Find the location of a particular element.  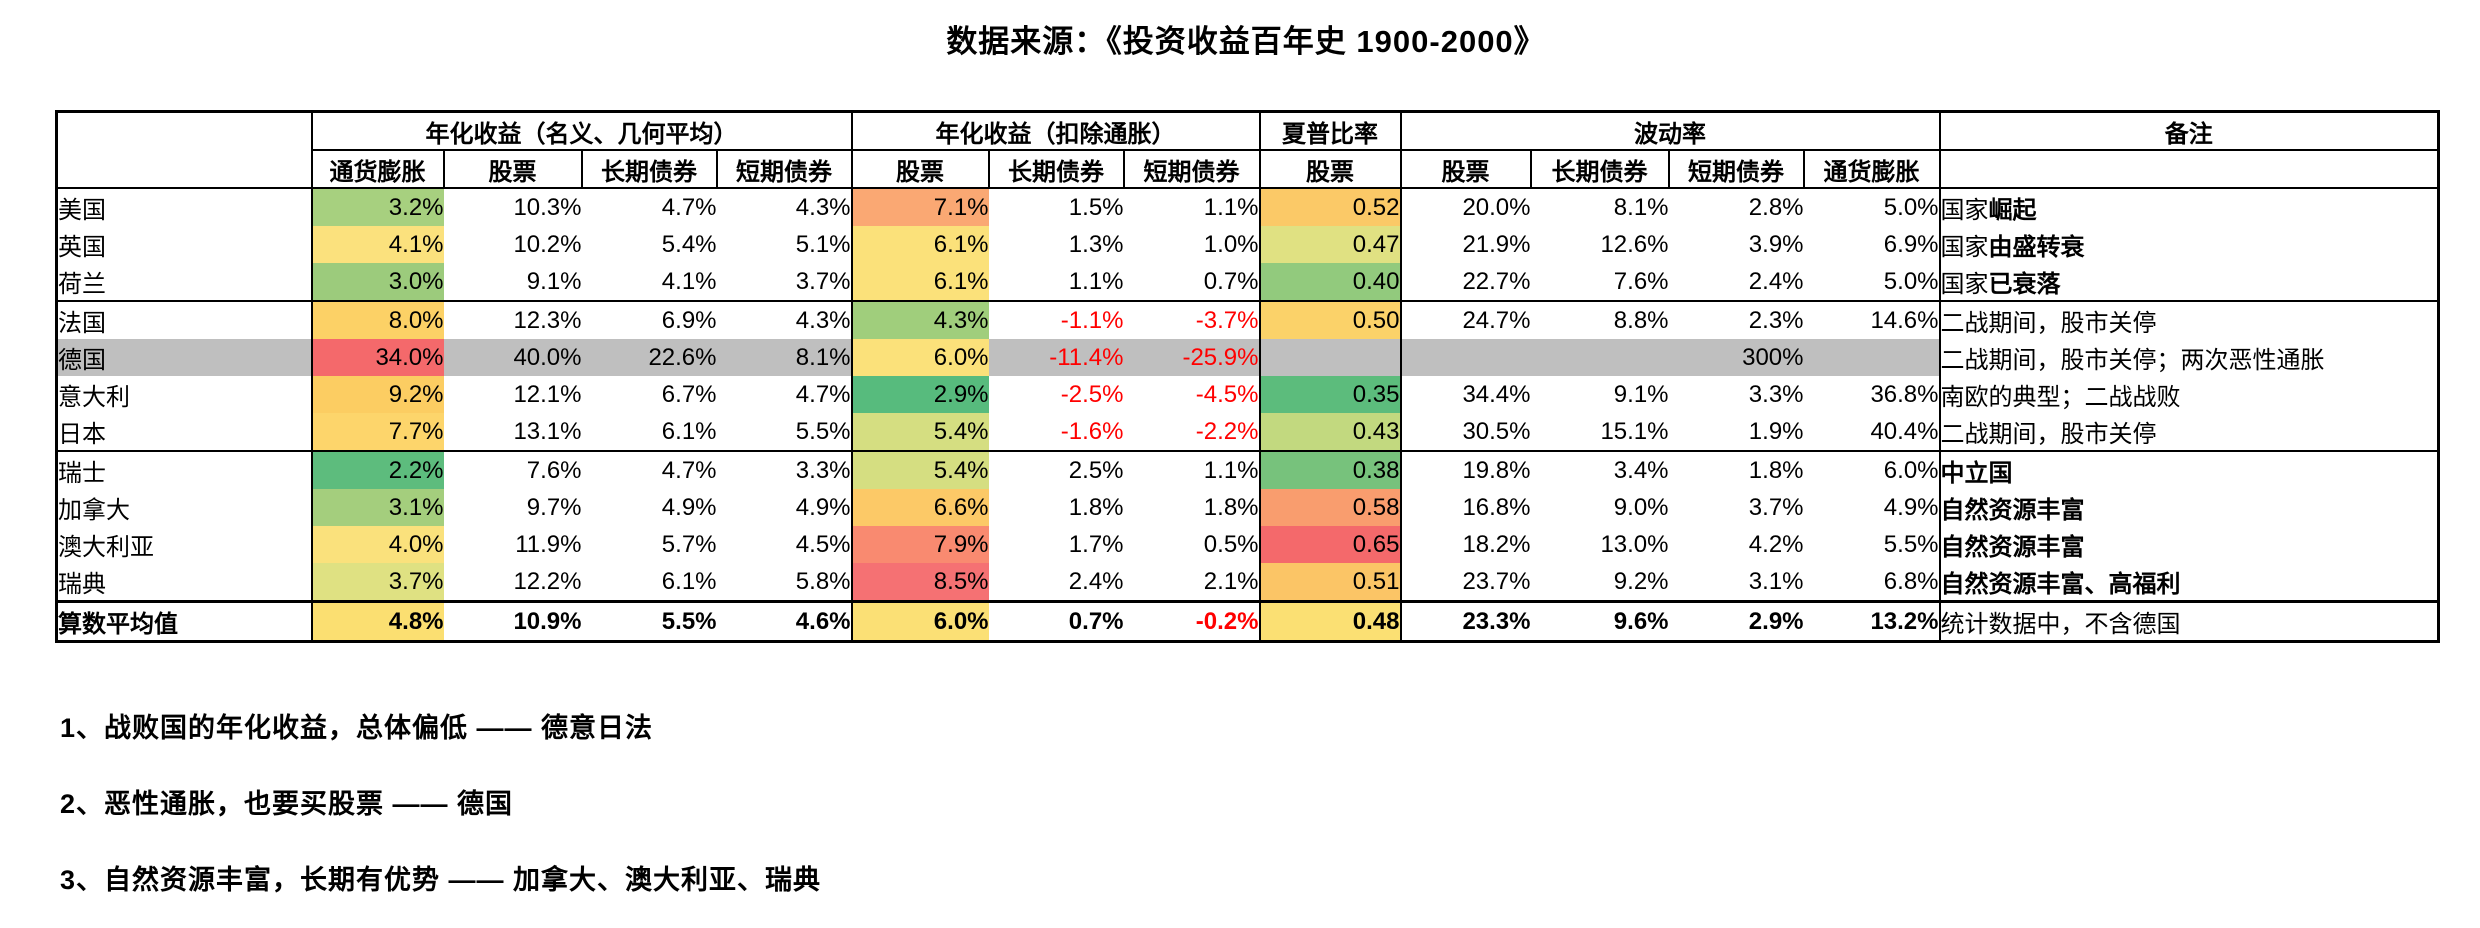

value-cell: 1.5% is located at coordinates (1096, 207).